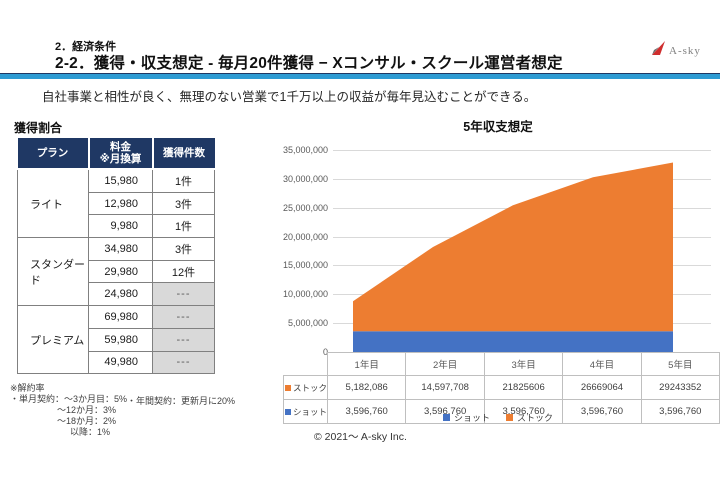  What do you see at coordinates (183, 271) in the screenshot?
I see `count-cell: 12件` at bounding box center [183, 271].